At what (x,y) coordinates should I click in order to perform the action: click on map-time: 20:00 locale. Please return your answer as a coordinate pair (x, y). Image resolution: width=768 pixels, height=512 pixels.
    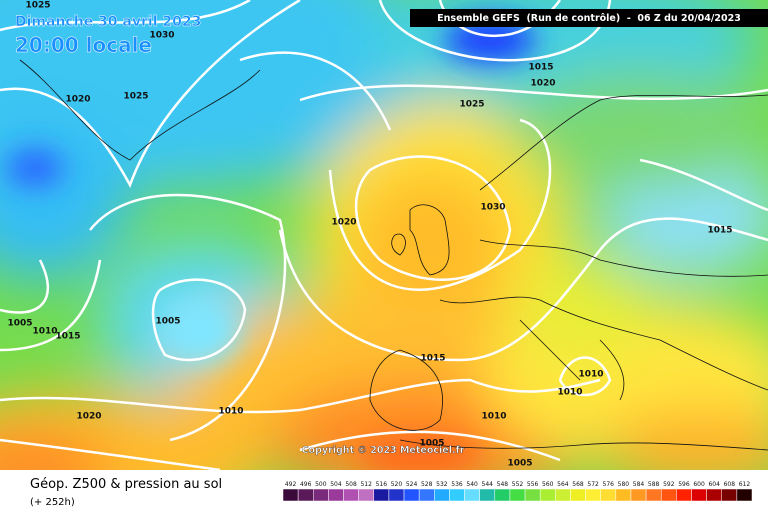
    Looking at the image, I should click on (83, 45).